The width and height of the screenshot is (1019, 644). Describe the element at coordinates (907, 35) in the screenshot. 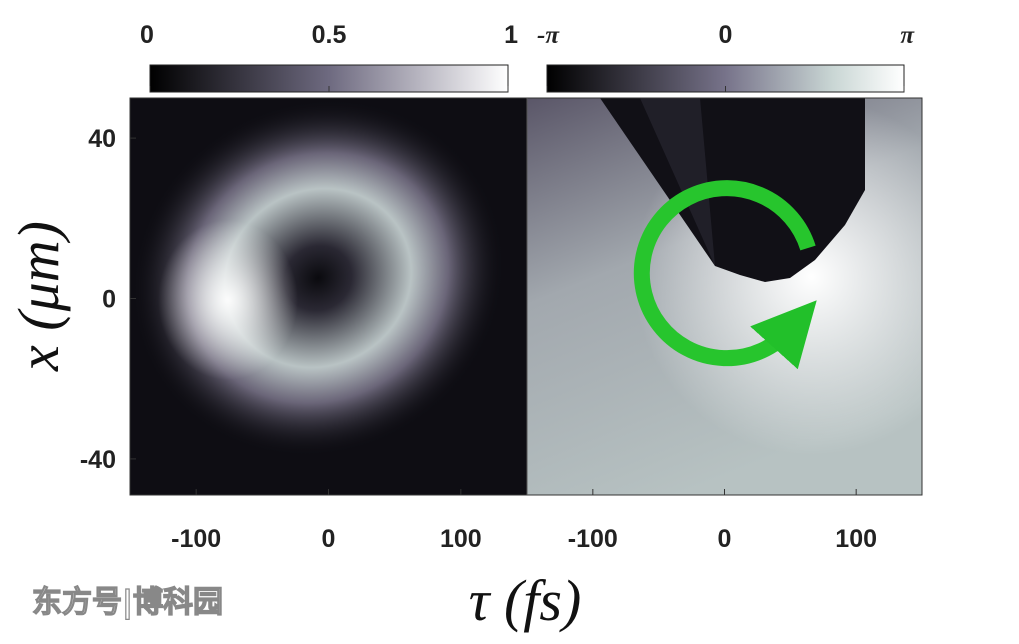

I see `colorbar-tick-label: π` at that location.